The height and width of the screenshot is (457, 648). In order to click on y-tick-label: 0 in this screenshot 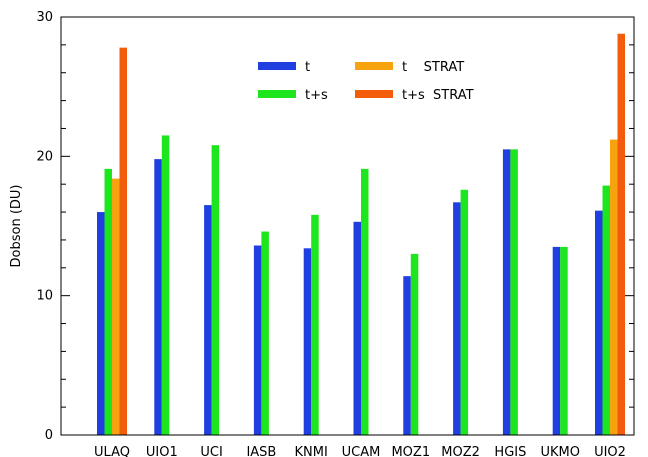, I will do `click(49, 435)`.